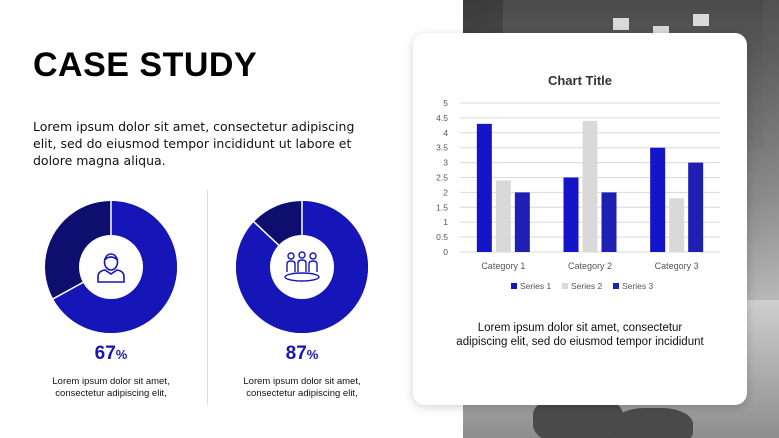  What do you see at coordinates (442, 148) in the screenshot?
I see `y-tick-label: 3.5` at bounding box center [442, 148].